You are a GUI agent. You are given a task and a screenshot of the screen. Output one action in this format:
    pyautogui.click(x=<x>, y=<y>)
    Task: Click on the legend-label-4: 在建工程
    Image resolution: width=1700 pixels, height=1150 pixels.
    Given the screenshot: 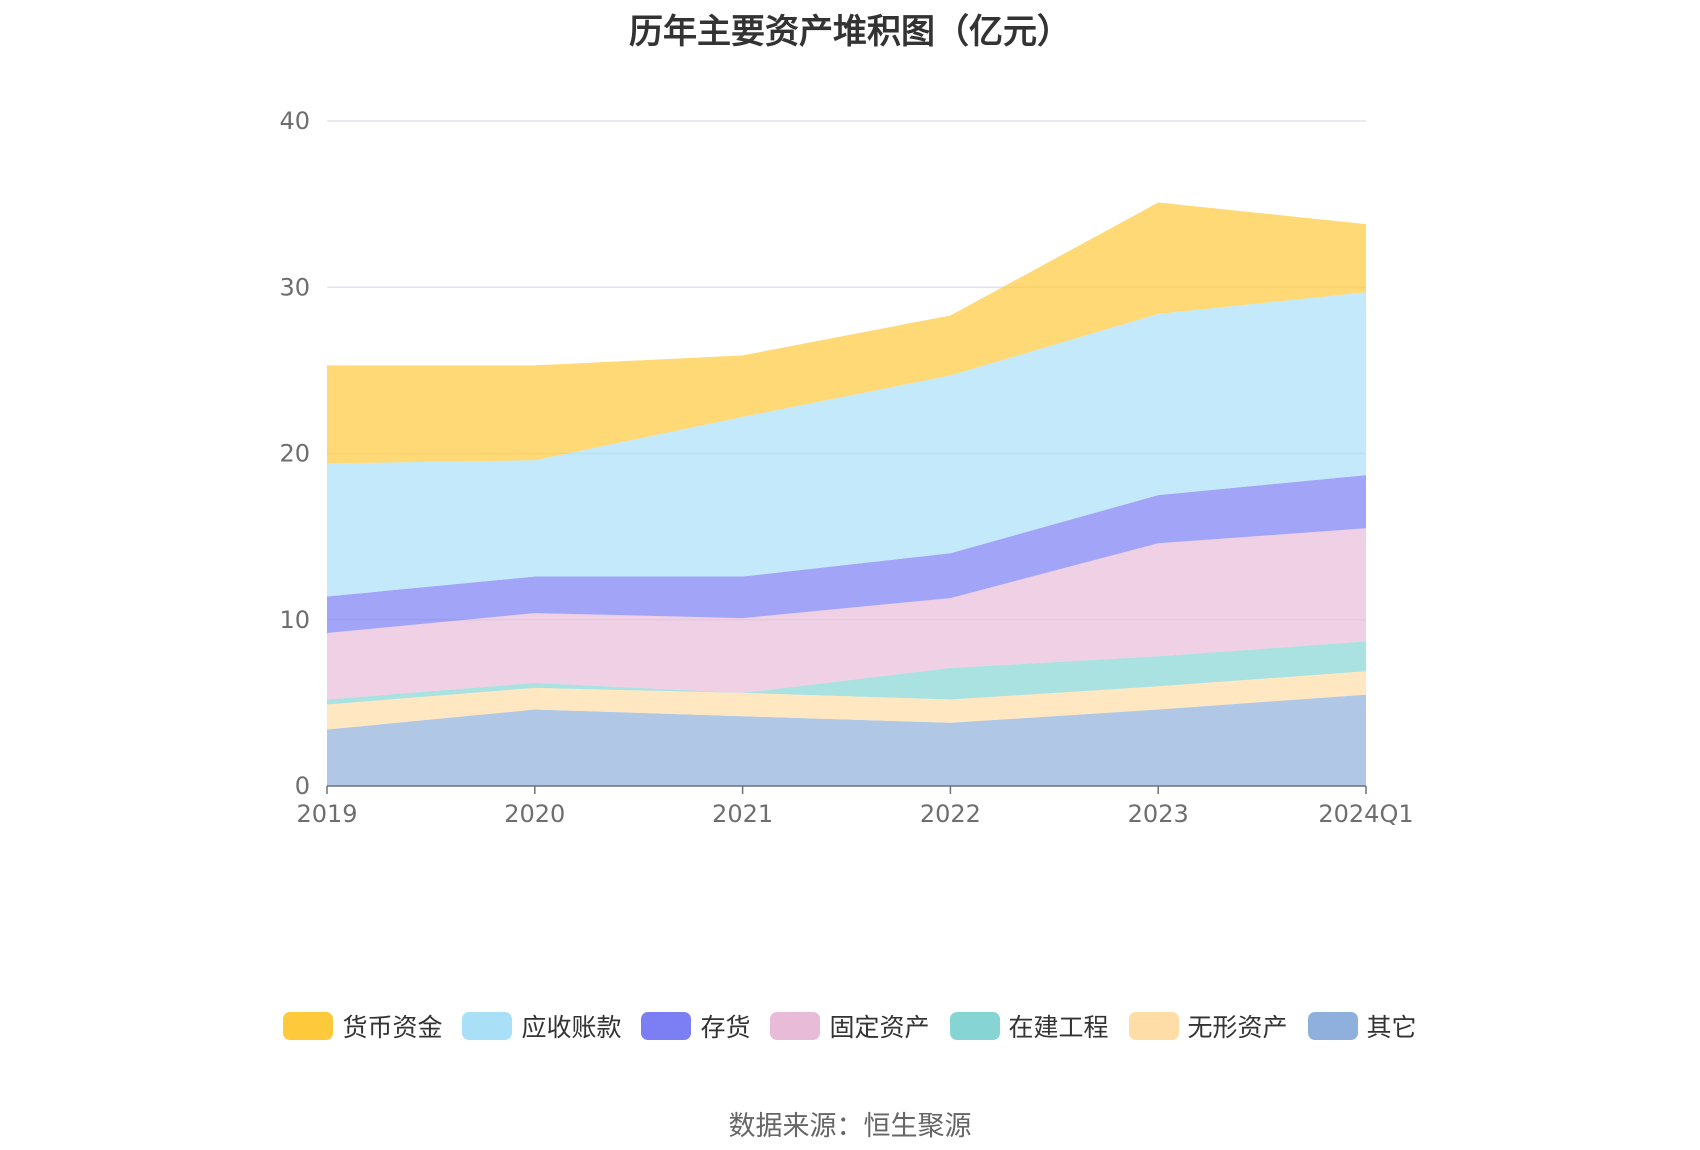 What is the action you would take?
    pyautogui.click(x=1058, y=1027)
    